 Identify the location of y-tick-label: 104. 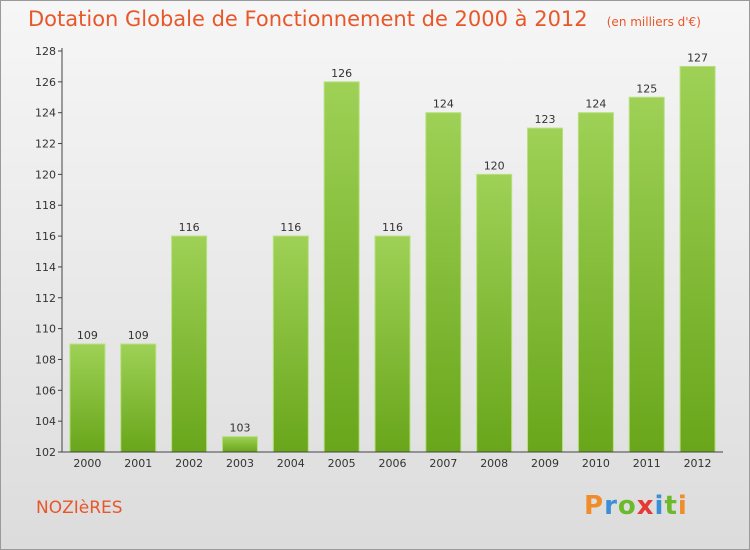
(45, 421).